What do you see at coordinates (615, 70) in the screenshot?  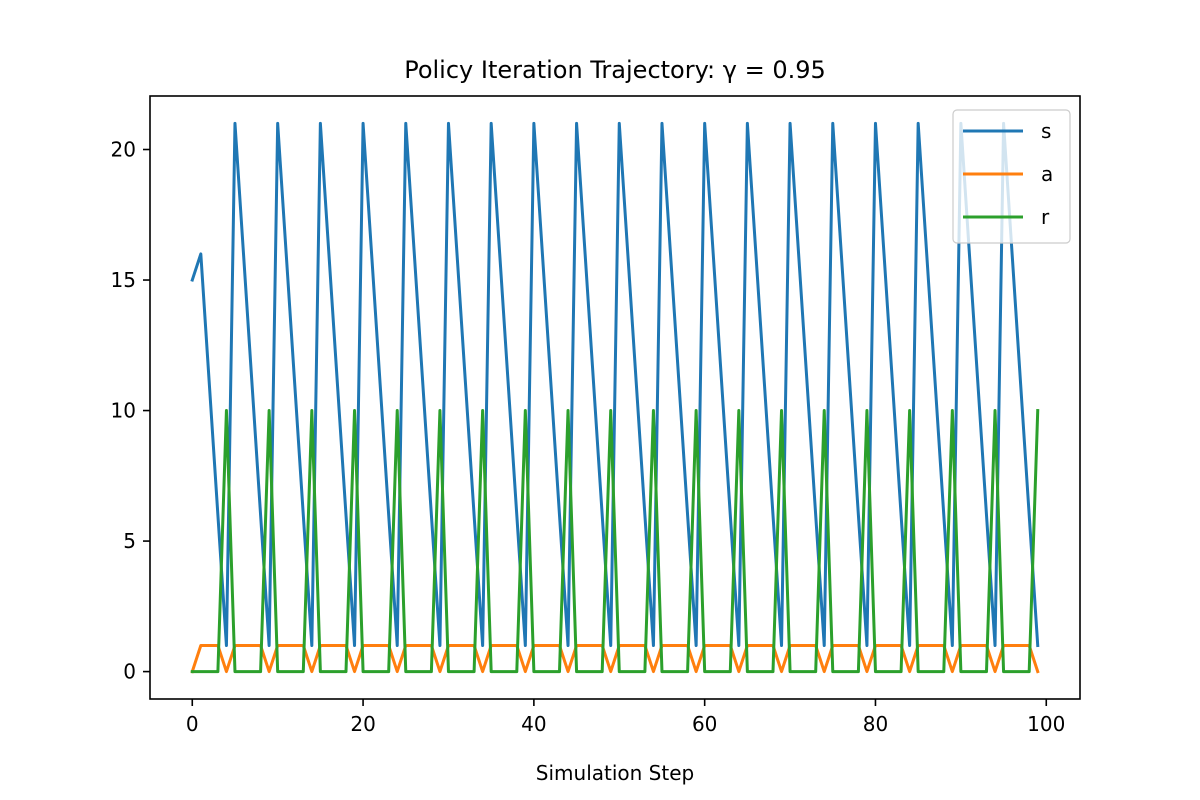 I see `chart-title: Policy Iteration Trajectory: γ = 0.95` at bounding box center [615, 70].